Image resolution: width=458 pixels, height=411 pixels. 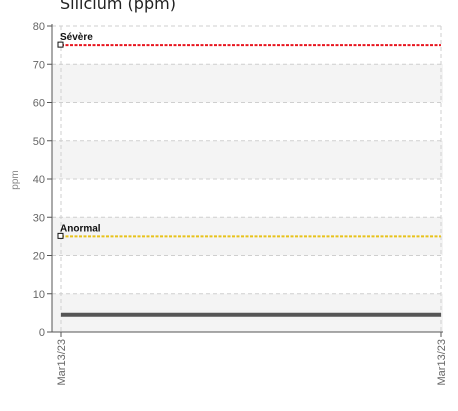 I want to click on threshold-label: Sévère, so click(x=76, y=37).